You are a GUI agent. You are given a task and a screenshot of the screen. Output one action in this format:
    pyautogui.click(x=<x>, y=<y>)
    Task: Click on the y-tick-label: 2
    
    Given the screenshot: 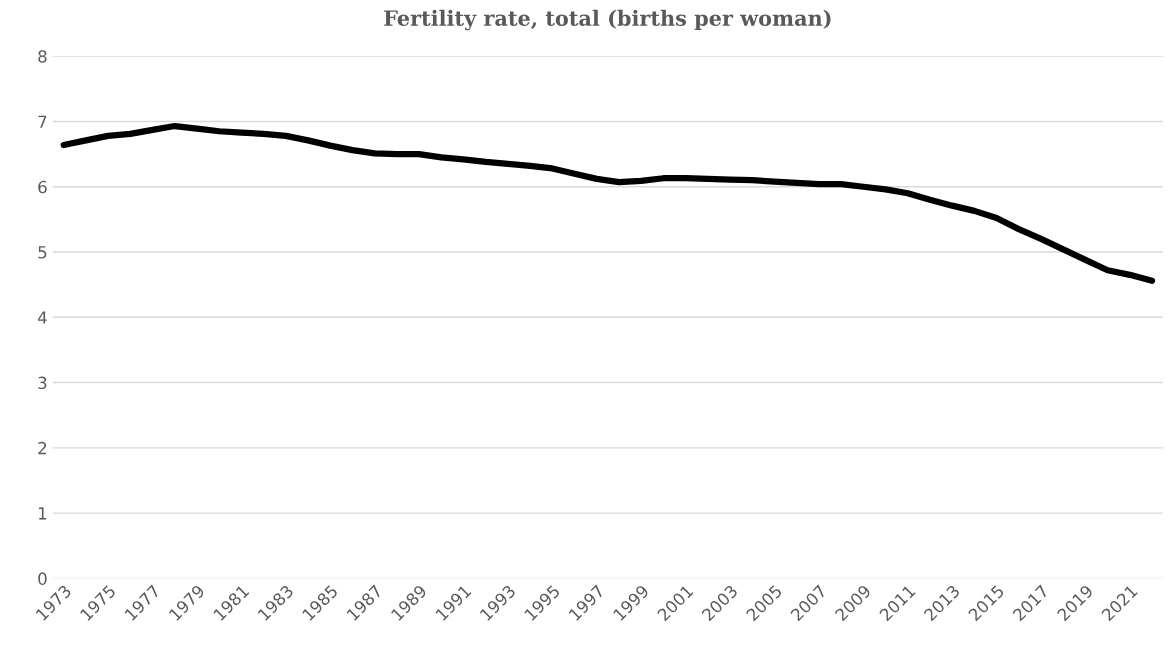 What is the action you would take?
    pyautogui.click(x=42, y=448)
    